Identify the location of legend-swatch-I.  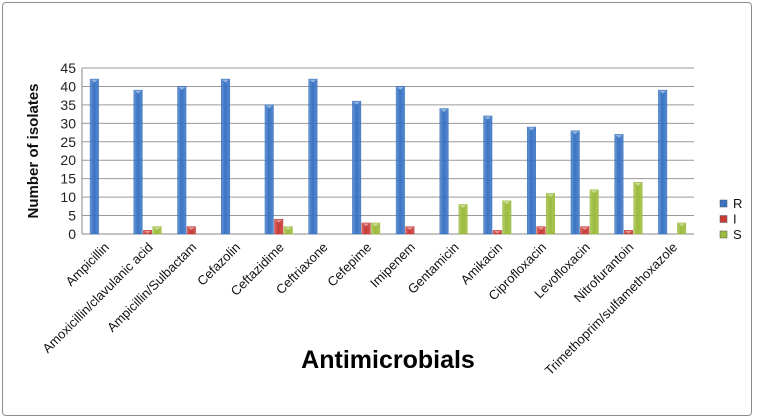
(723, 219).